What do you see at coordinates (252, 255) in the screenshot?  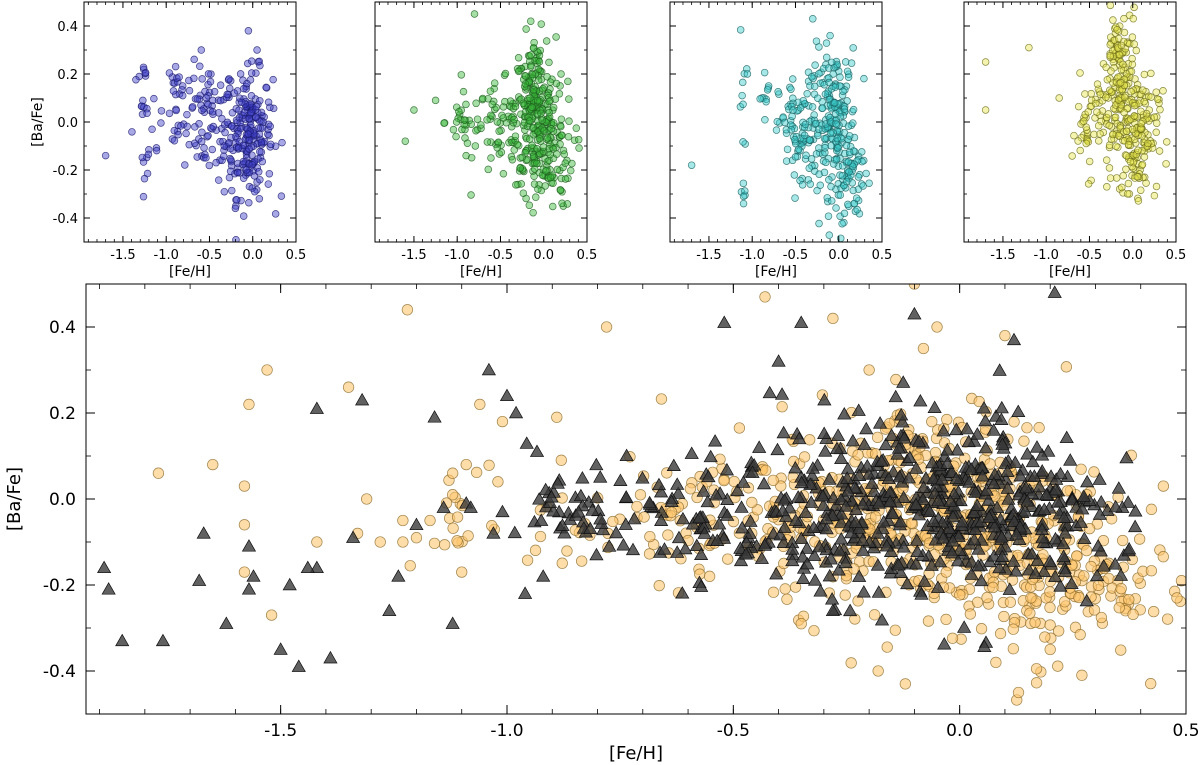 I see `x-tick-label: 0.0` at bounding box center [252, 255].